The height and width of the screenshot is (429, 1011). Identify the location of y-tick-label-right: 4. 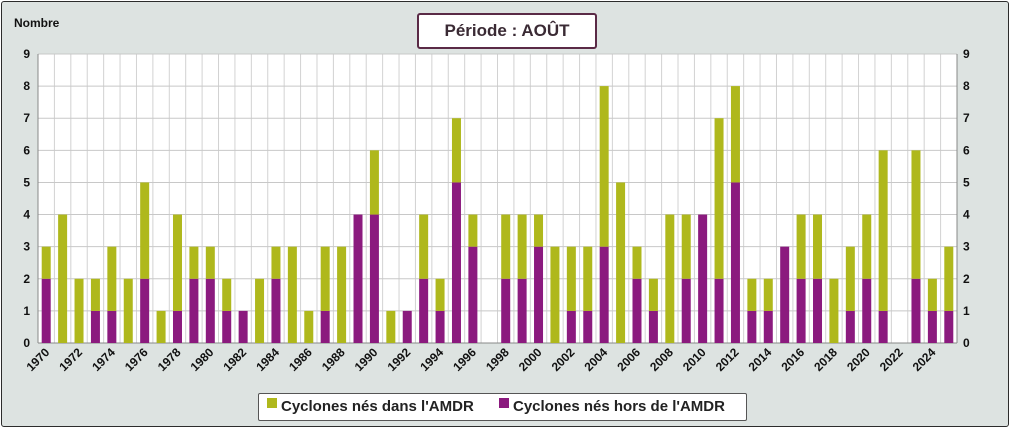
(966, 215).